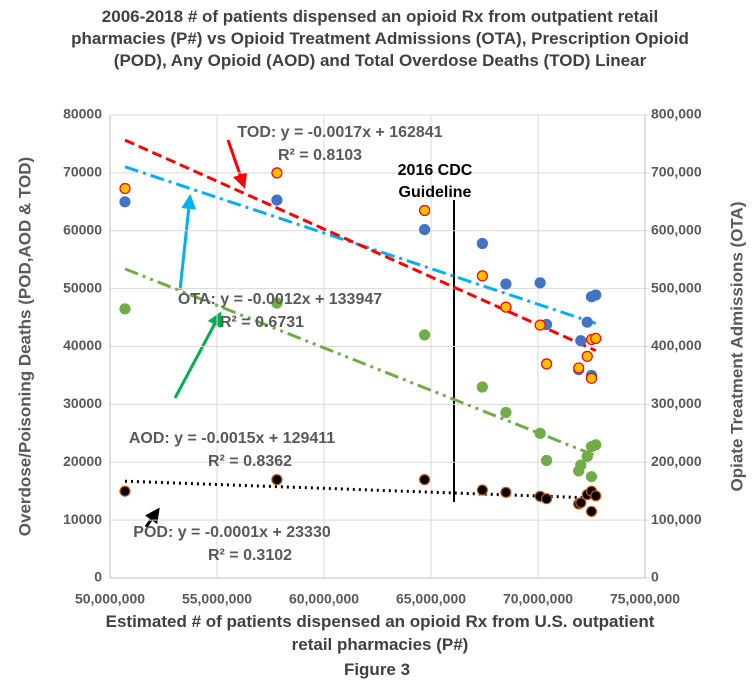 This screenshot has width=754, height=690. Describe the element at coordinates (377, 669) in the screenshot. I see `caption: Figure 3` at that location.